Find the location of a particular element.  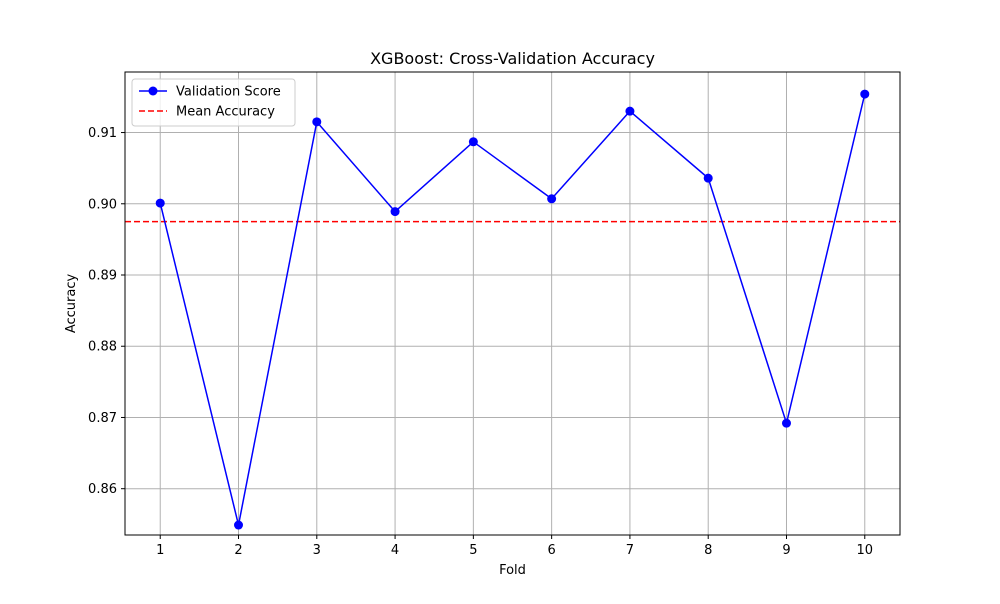

y-tick-label: 0.87 is located at coordinates (102, 418).